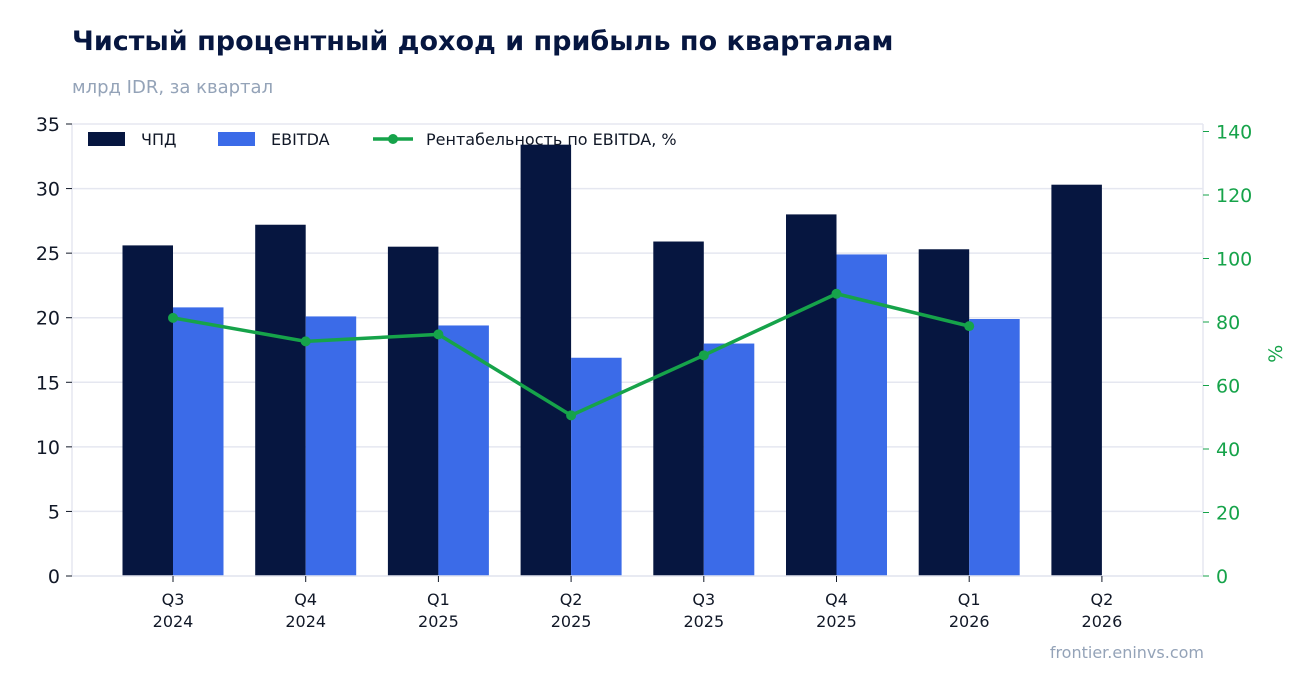 This screenshot has height=693, width=1316. What do you see at coordinates (1276, 354) in the screenshot?
I see `right-axis-label: %` at bounding box center [1276, 354].